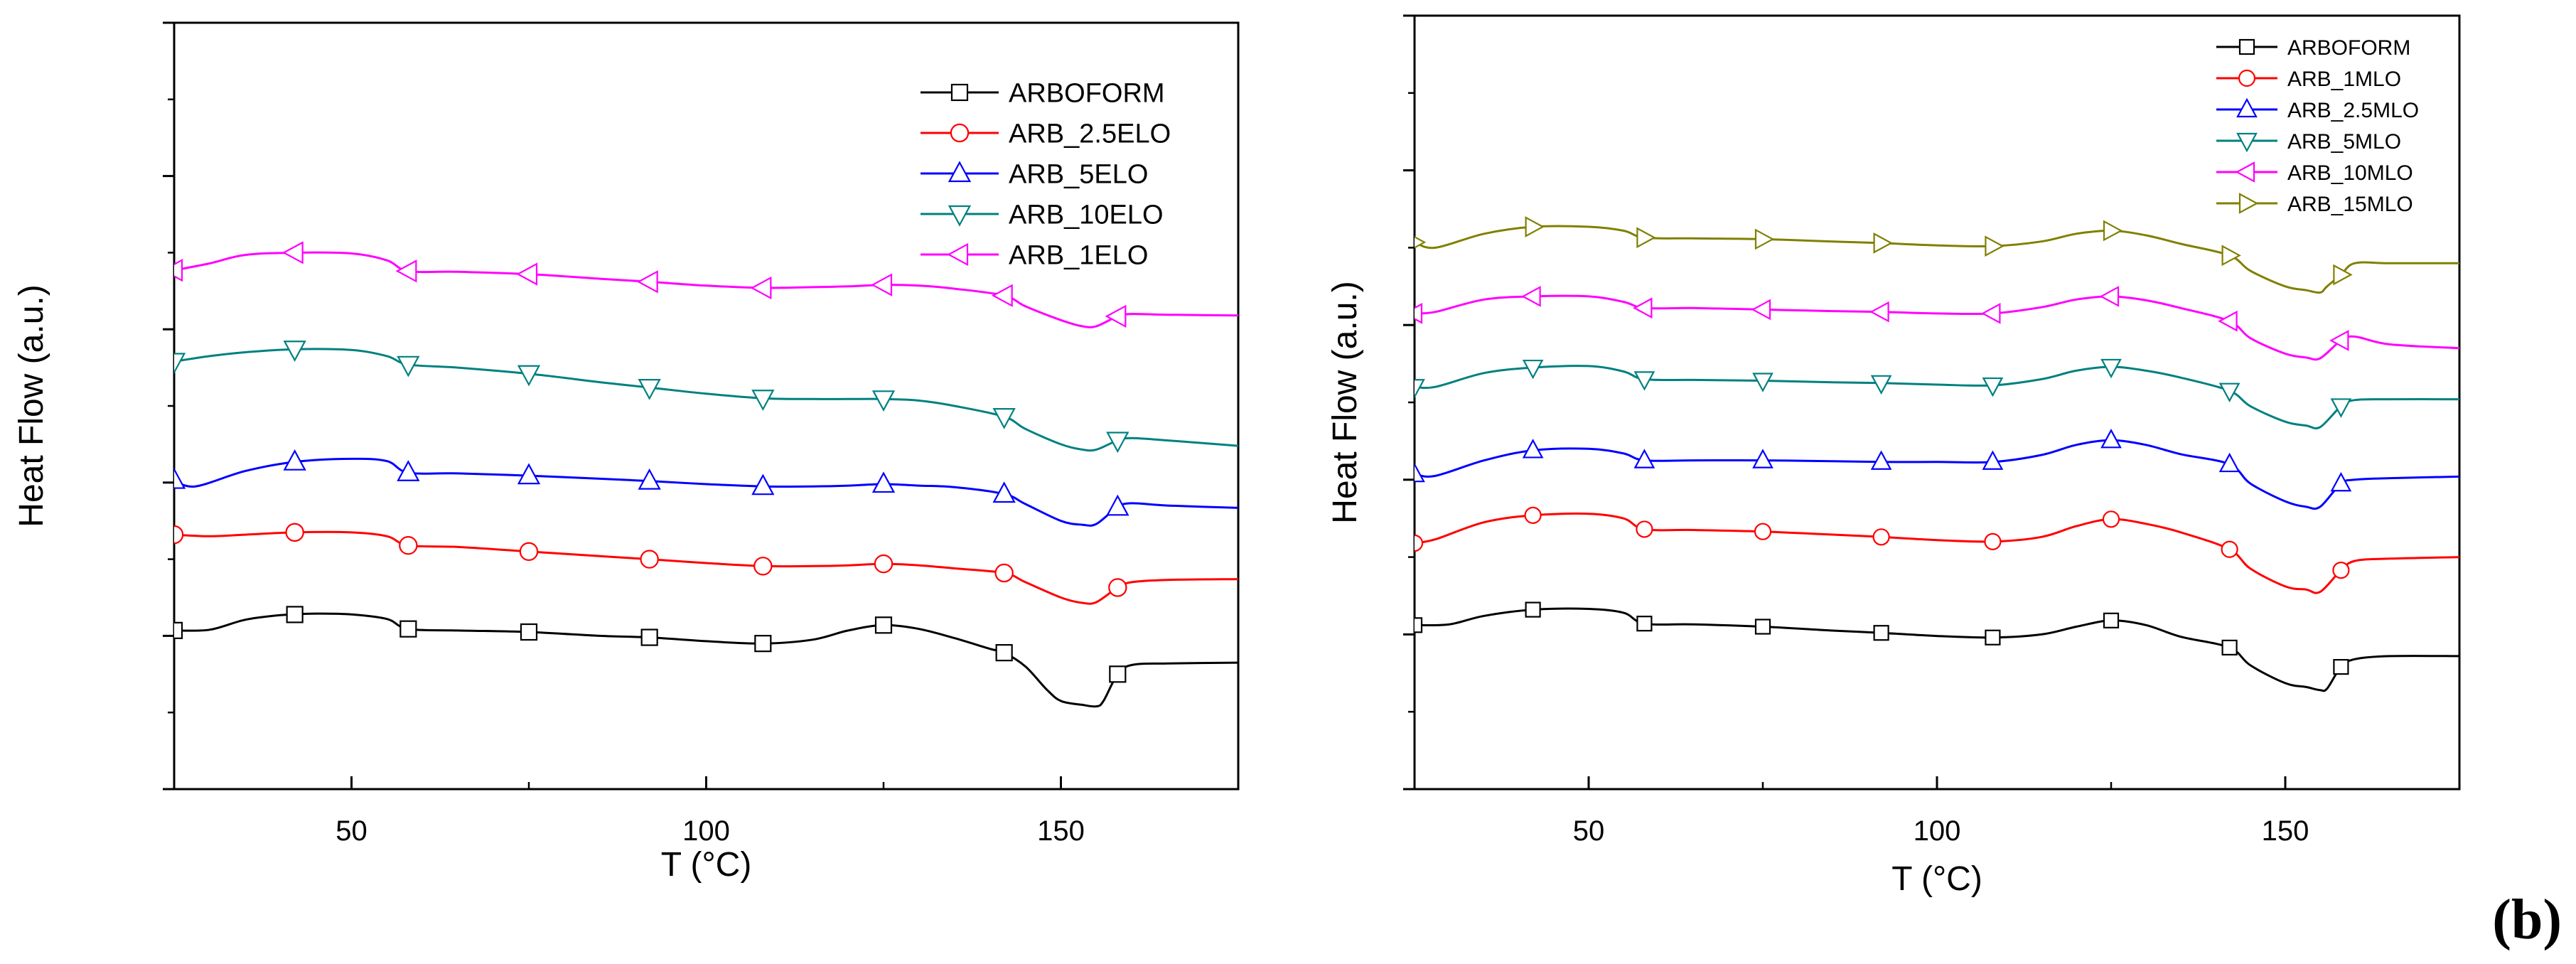  What do you see at coordinates (1937, 394) in the screenshot?
I see `series-arb-5mlo` at bounding box center [1937, 394].